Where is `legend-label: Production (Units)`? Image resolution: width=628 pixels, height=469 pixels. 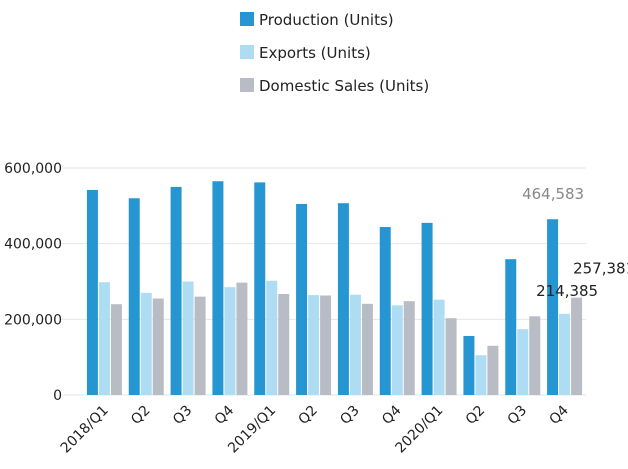 legend-label: Production (Units) is located at coordinates (326, 20).